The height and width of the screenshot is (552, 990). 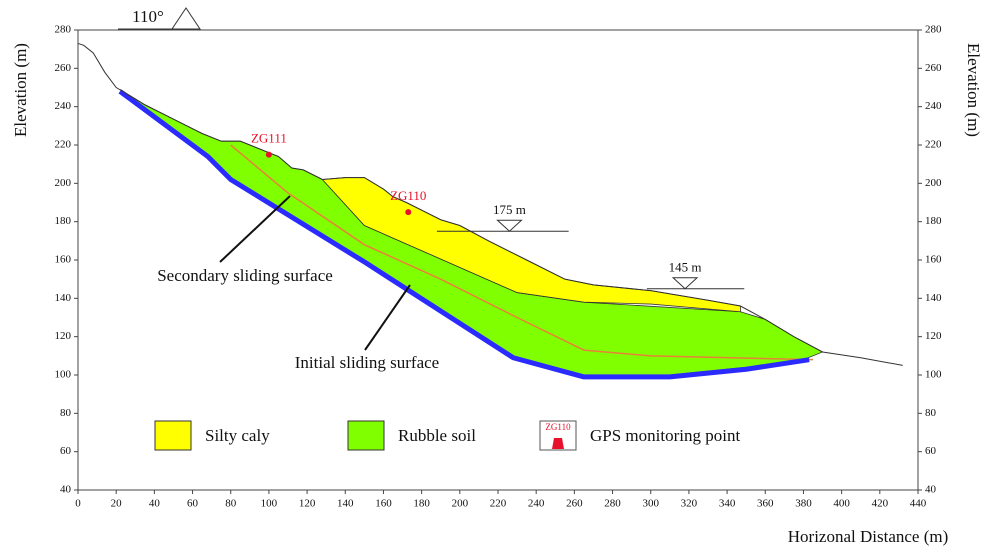 What do you see at coordinates (307, 504) in the screenshot?
I see `x-tick-label: 120` at bounding box center [307, 504].